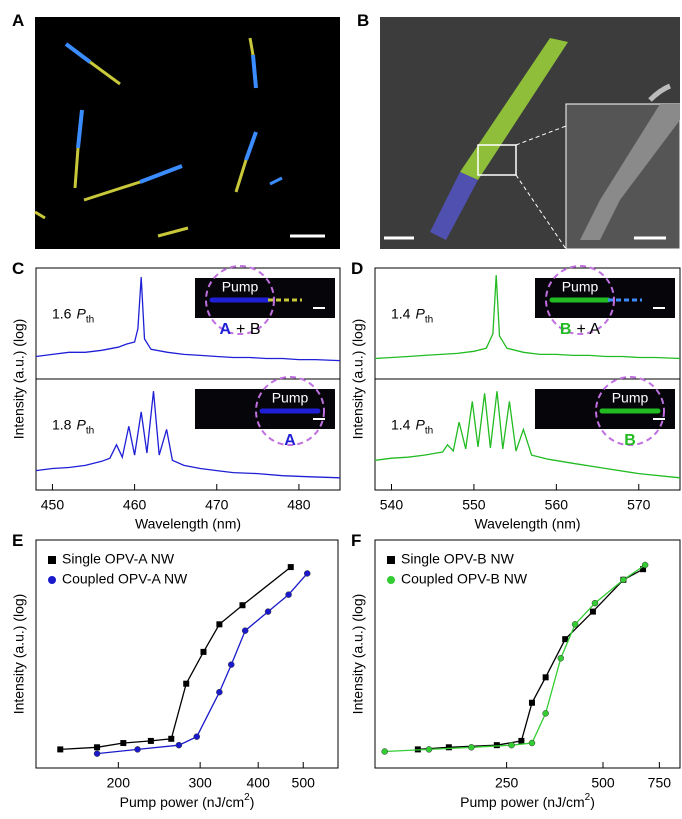 This screenshot has height=819, width=682. What do you see at coordinates (217, 505) in the screenshot?
I see `x-tick-label: 470` at bounding box center [217, 505].